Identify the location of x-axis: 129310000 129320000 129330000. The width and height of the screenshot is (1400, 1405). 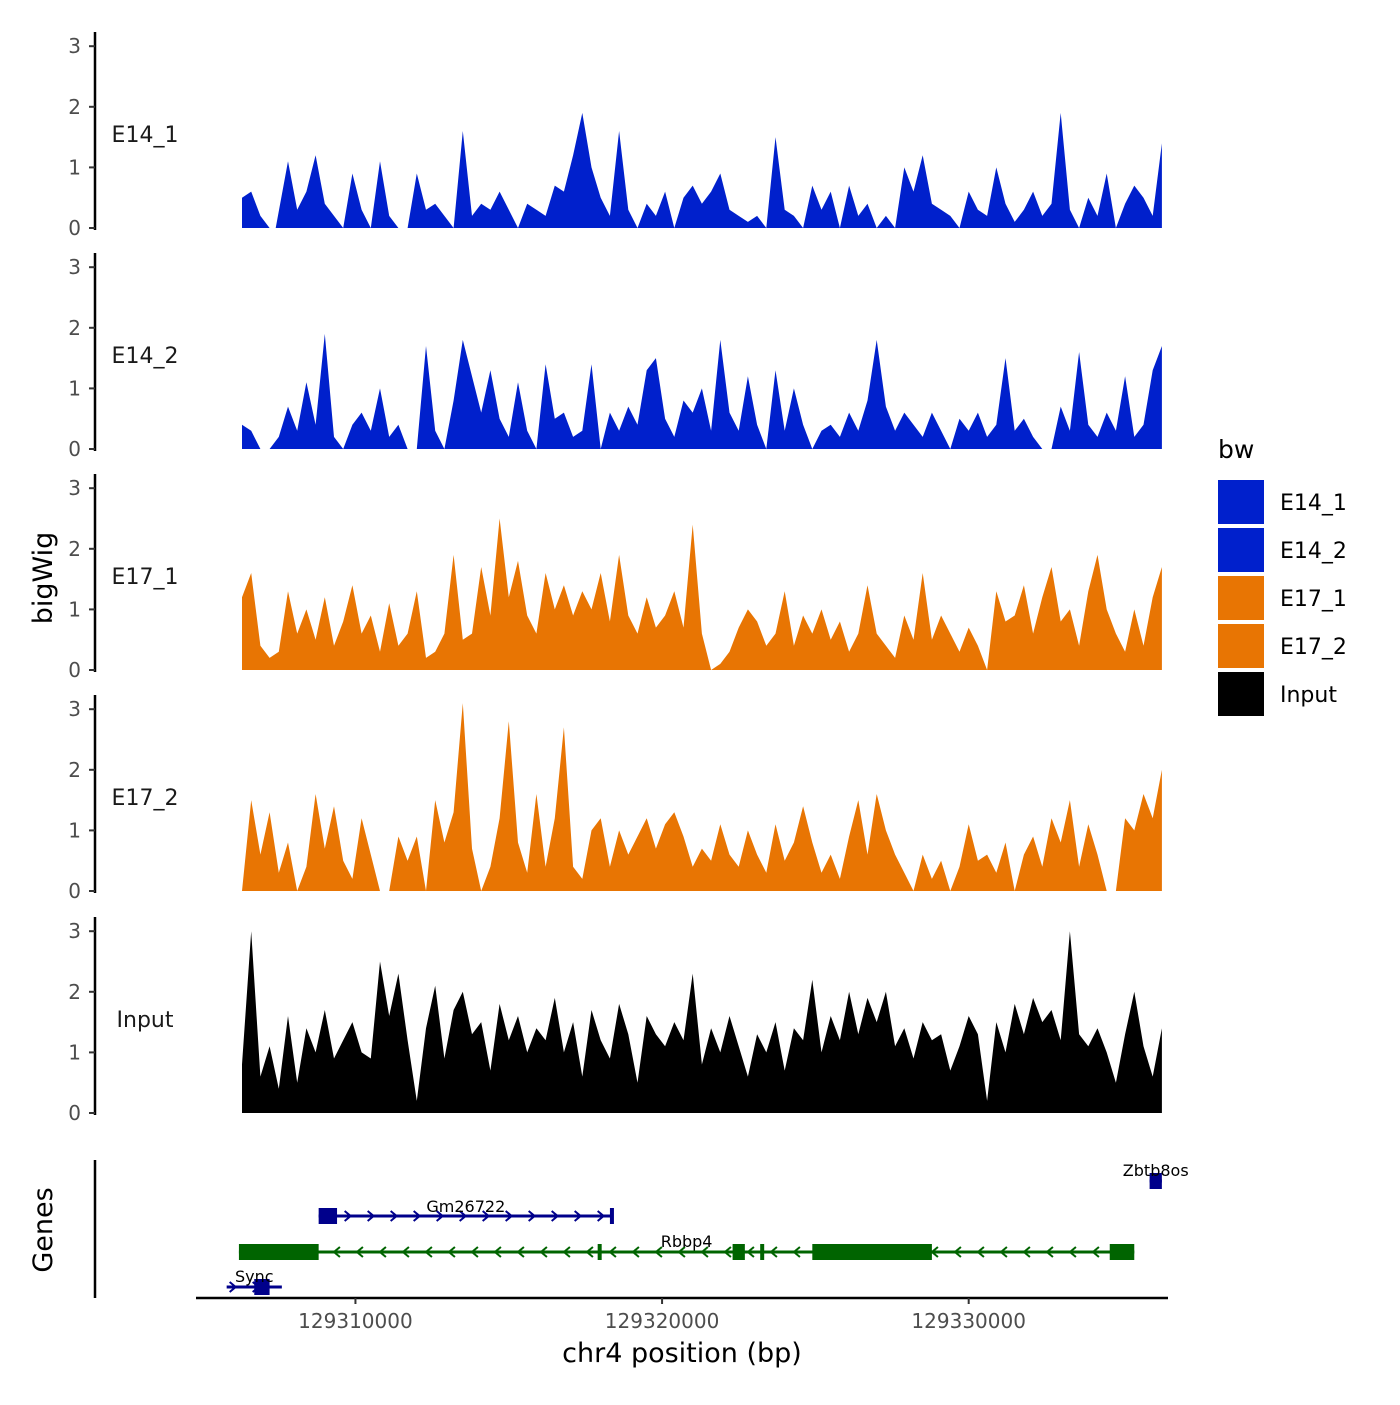
(682, 1314).